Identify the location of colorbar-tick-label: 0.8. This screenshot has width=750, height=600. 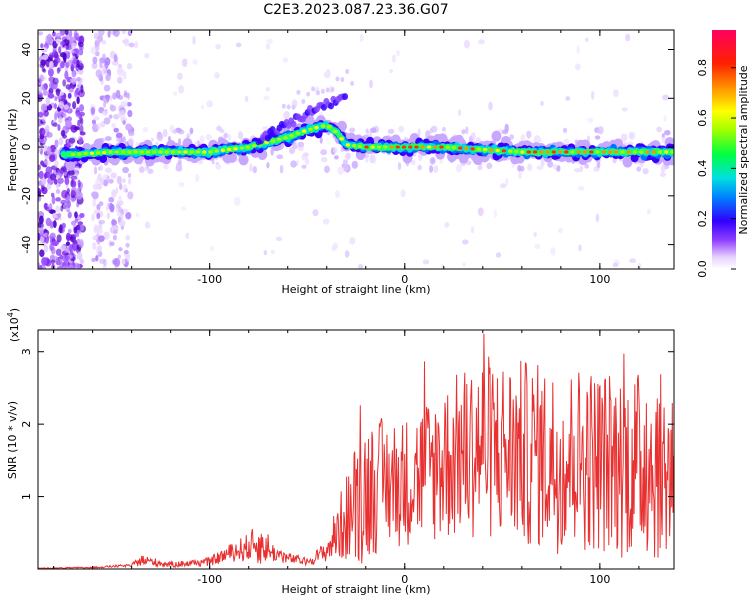
(702, 68).